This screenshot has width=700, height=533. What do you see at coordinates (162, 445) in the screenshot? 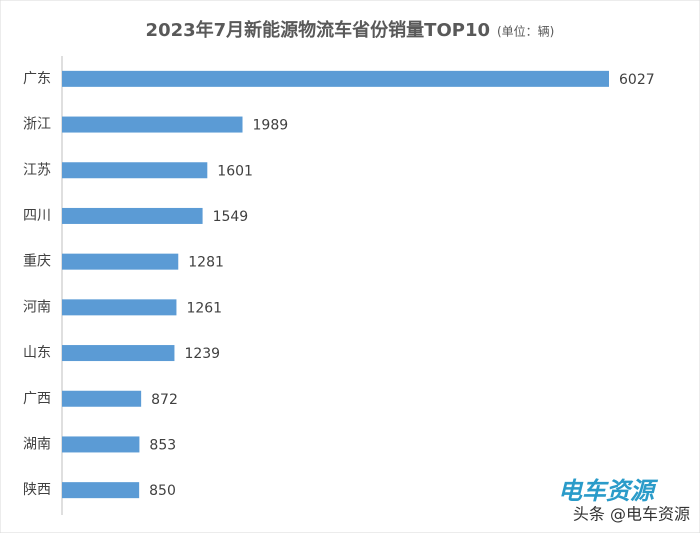
I see `data-label: 853` at bounding box center [162, 445].